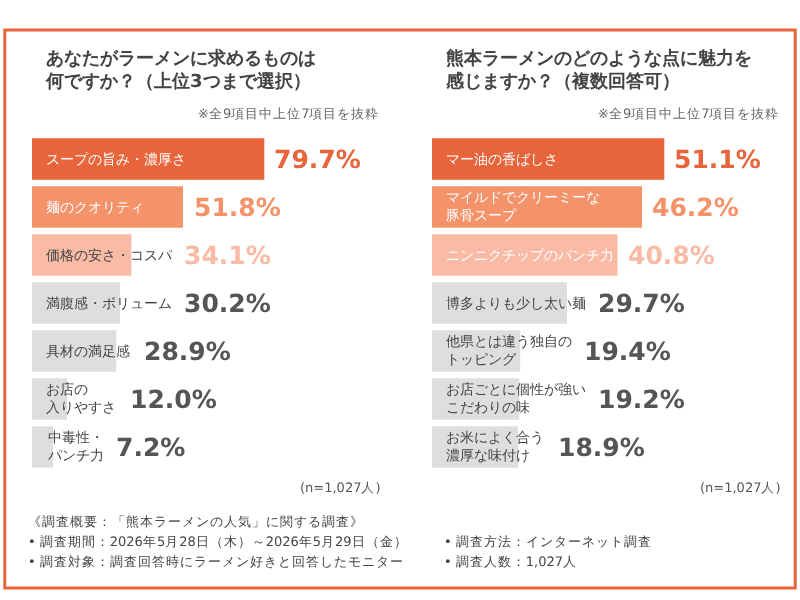  What do you see at coordinates (598, 71) in the screenshot?
I see `chart-title: 熊本ラーメンのどのような点に魅力を感じますか？（複数回答可）` at bounding box center [598, 71].